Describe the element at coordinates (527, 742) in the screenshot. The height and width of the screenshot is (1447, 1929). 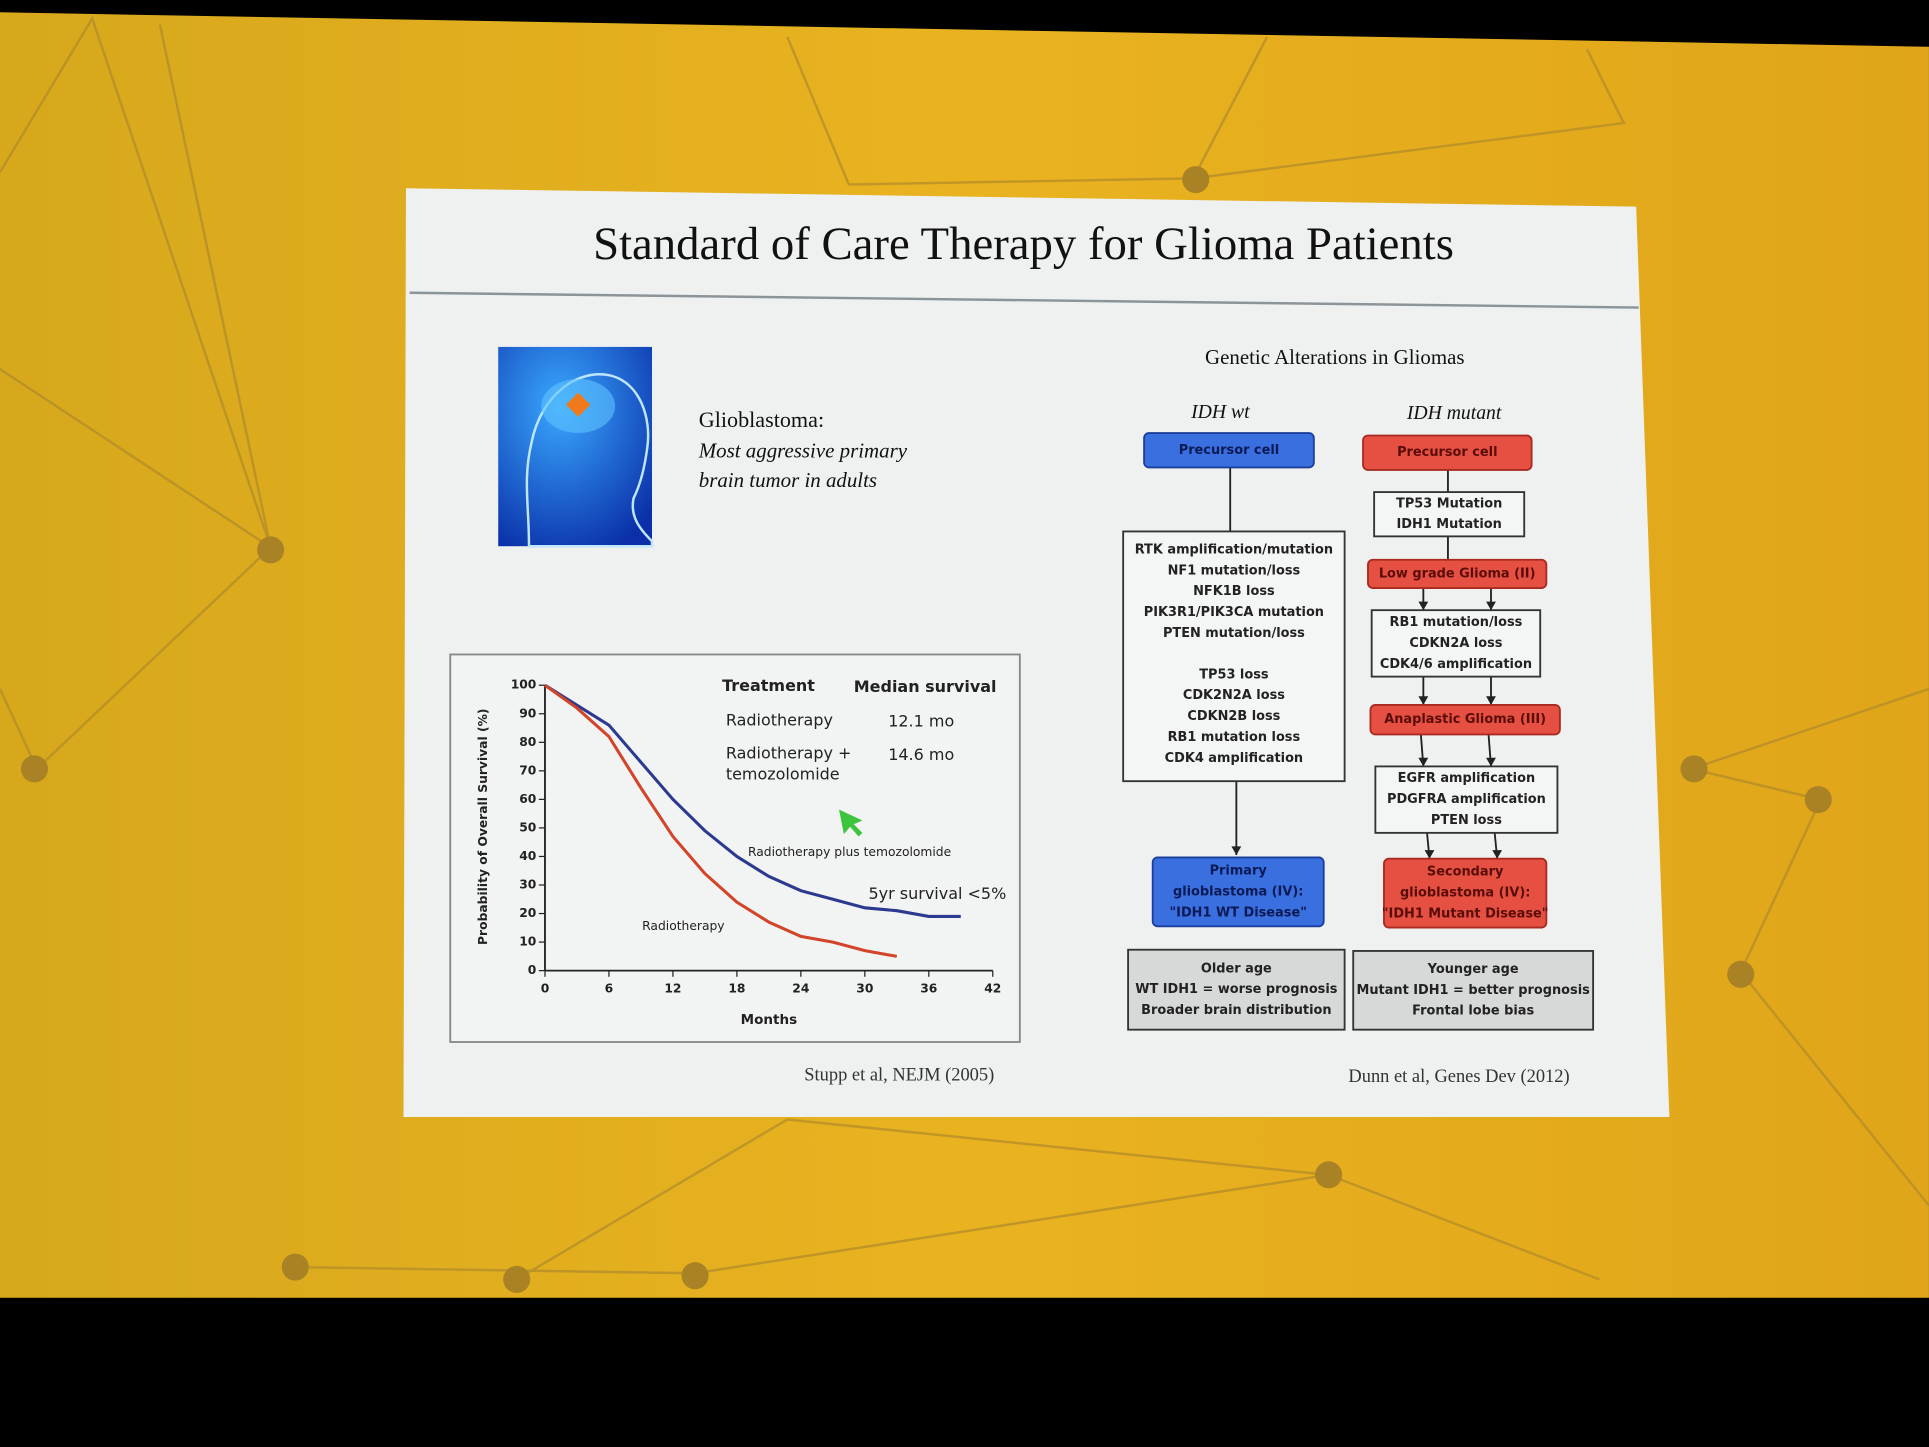
I see `y-tick-label: 80` at that location.